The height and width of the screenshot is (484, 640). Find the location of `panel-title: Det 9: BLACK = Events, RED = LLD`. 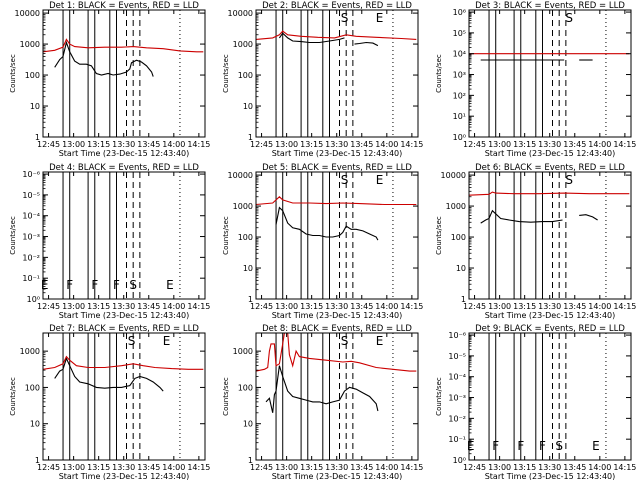

panel-title: Det 9: BLACK = Events, RED = LLD is located at coordinates (550, 329).